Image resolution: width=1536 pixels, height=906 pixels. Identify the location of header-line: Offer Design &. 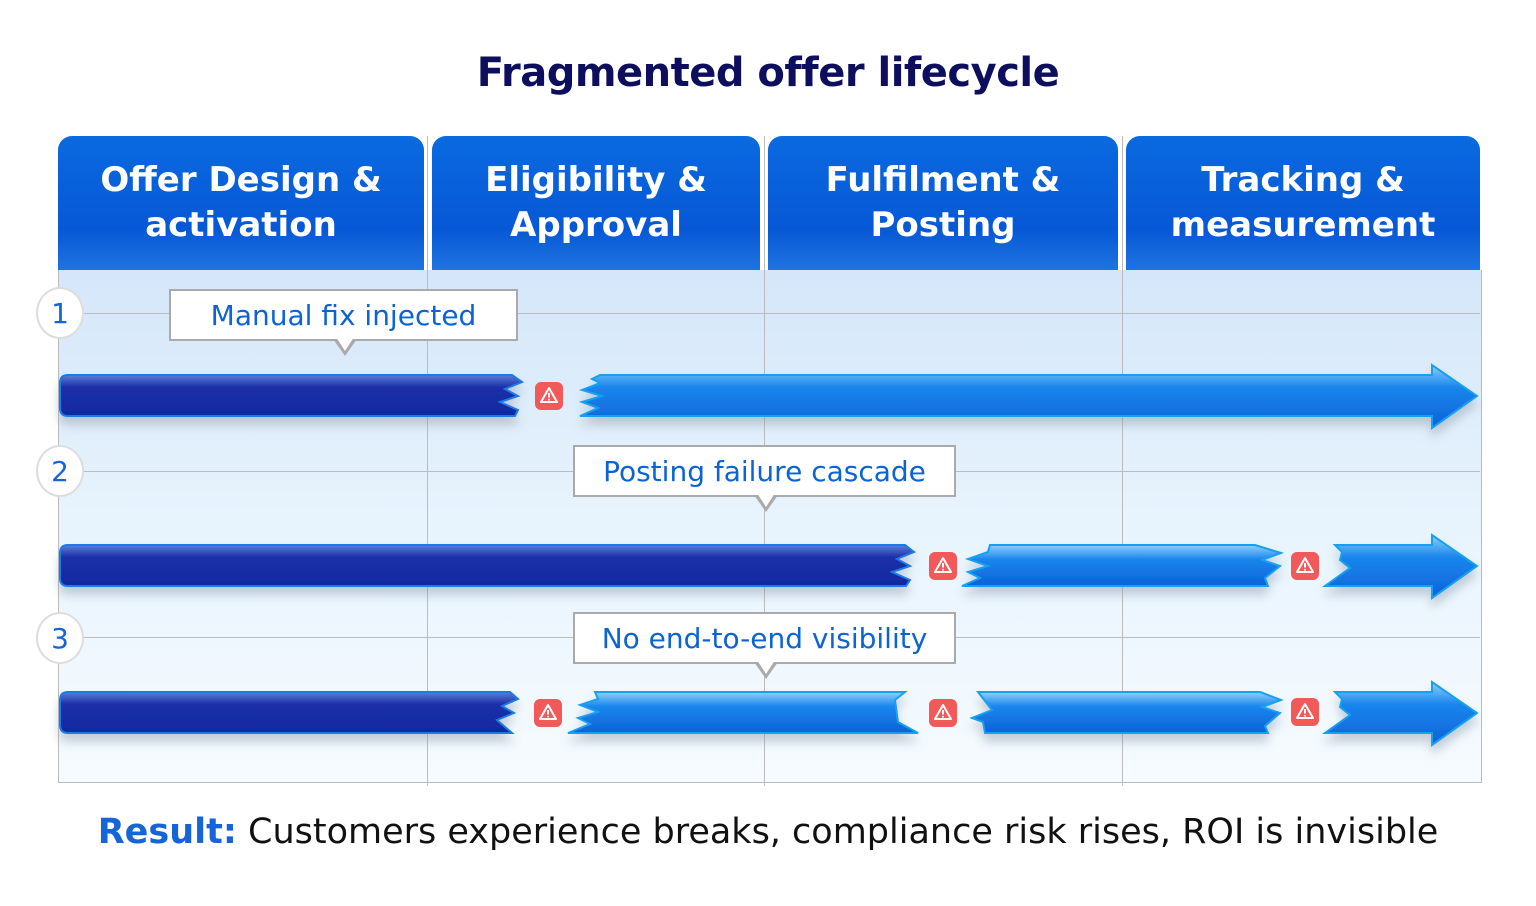
(241, 180).